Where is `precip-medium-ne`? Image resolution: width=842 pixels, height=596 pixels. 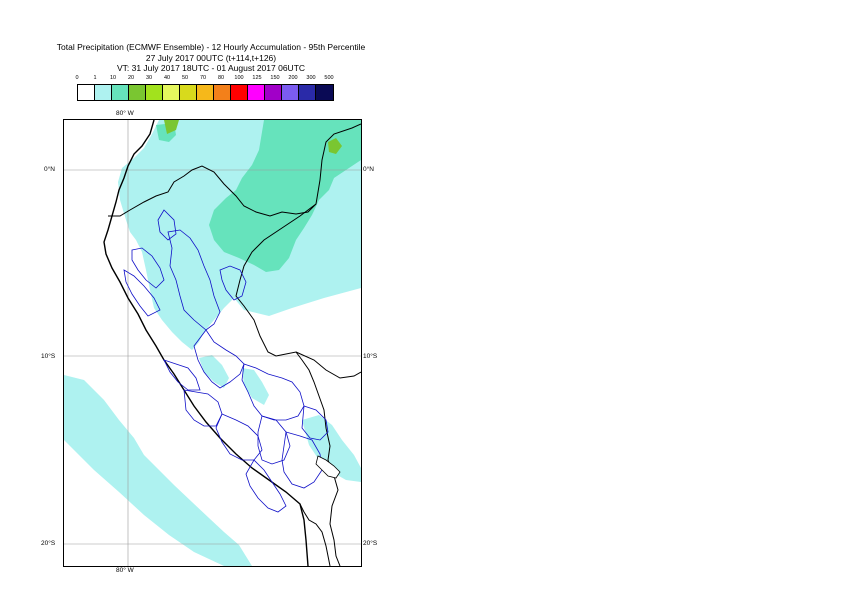
precip-medium-ne is located at coordinates (285, 196).